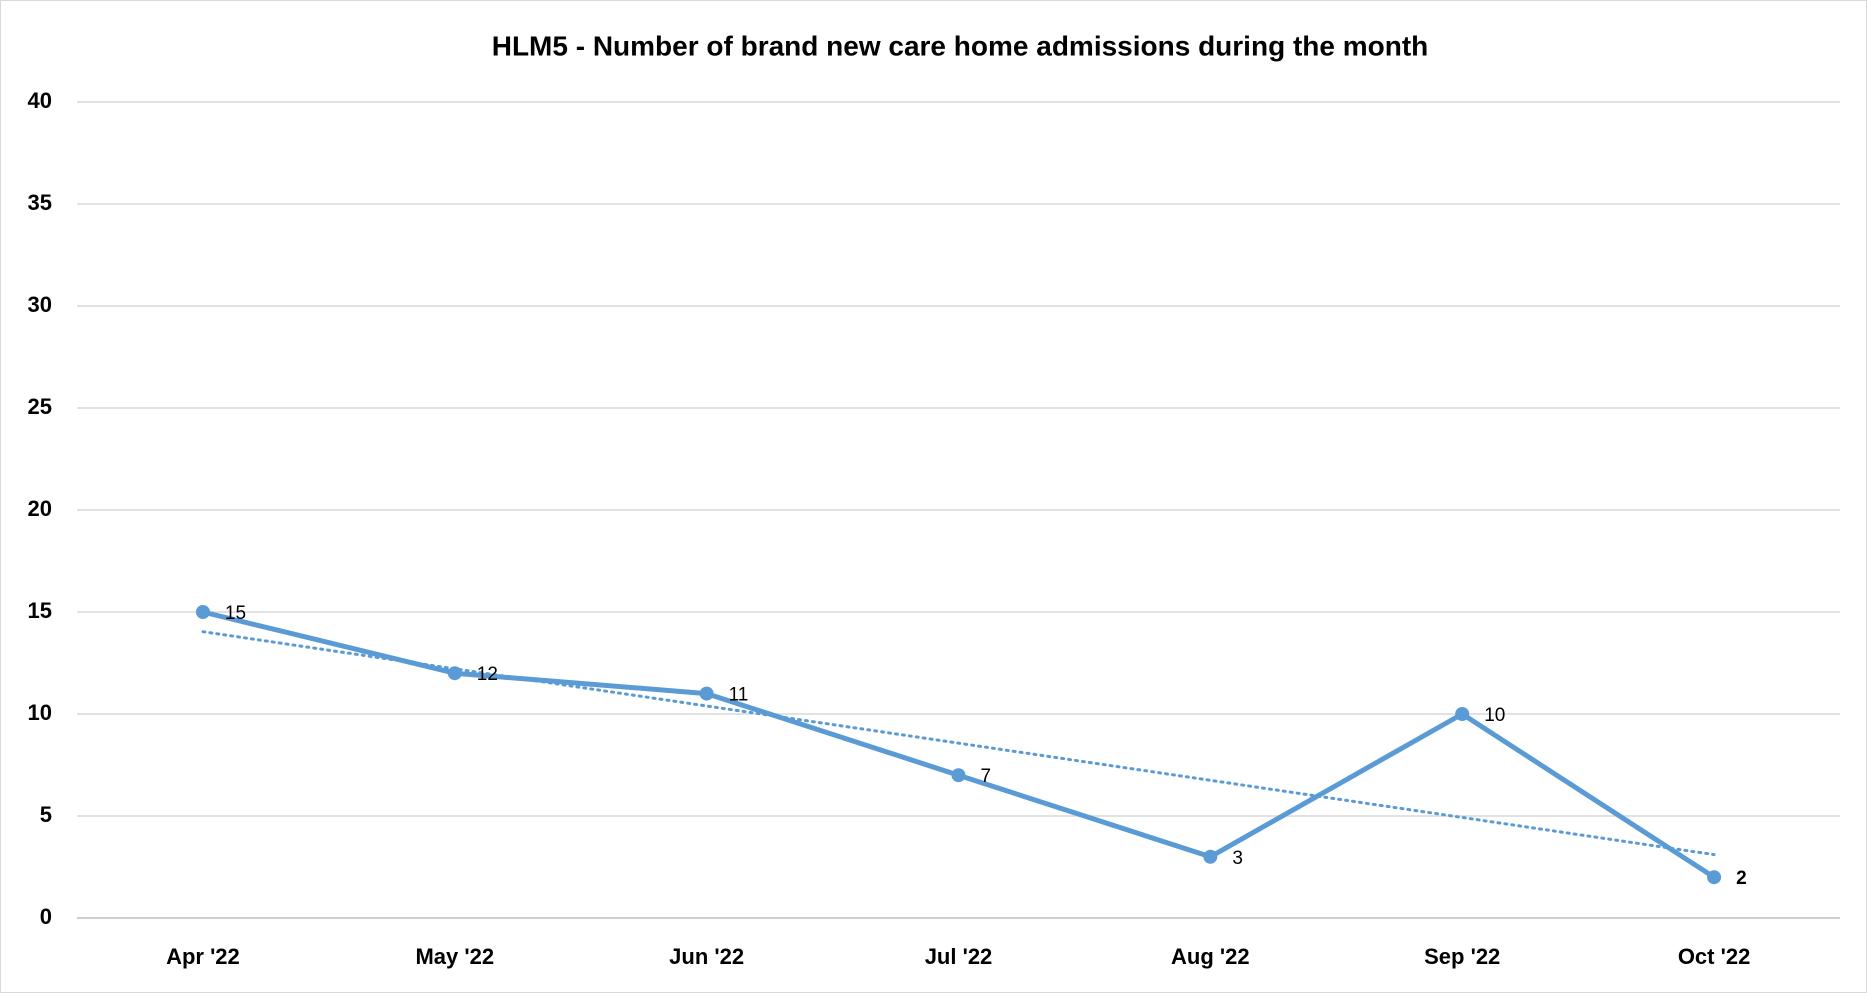 The width and height of the screenshot is (1867, 993). What do you see at coordinates (454, 956) in the screenshot?
I see `x-tick-label: May '22` at bounding box center [454, 956].